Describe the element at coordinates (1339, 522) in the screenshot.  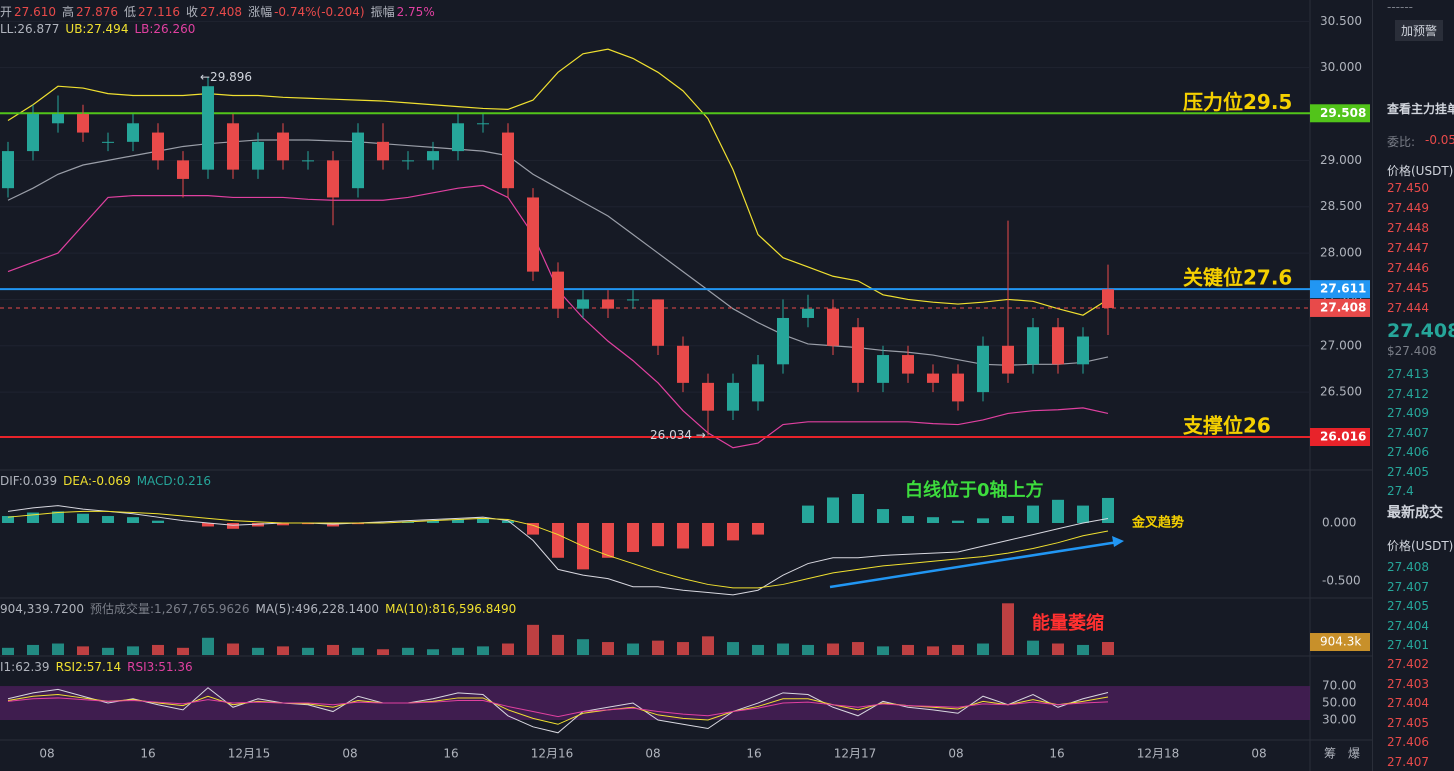
I see `macd-tick-label: 0.000` at that location.